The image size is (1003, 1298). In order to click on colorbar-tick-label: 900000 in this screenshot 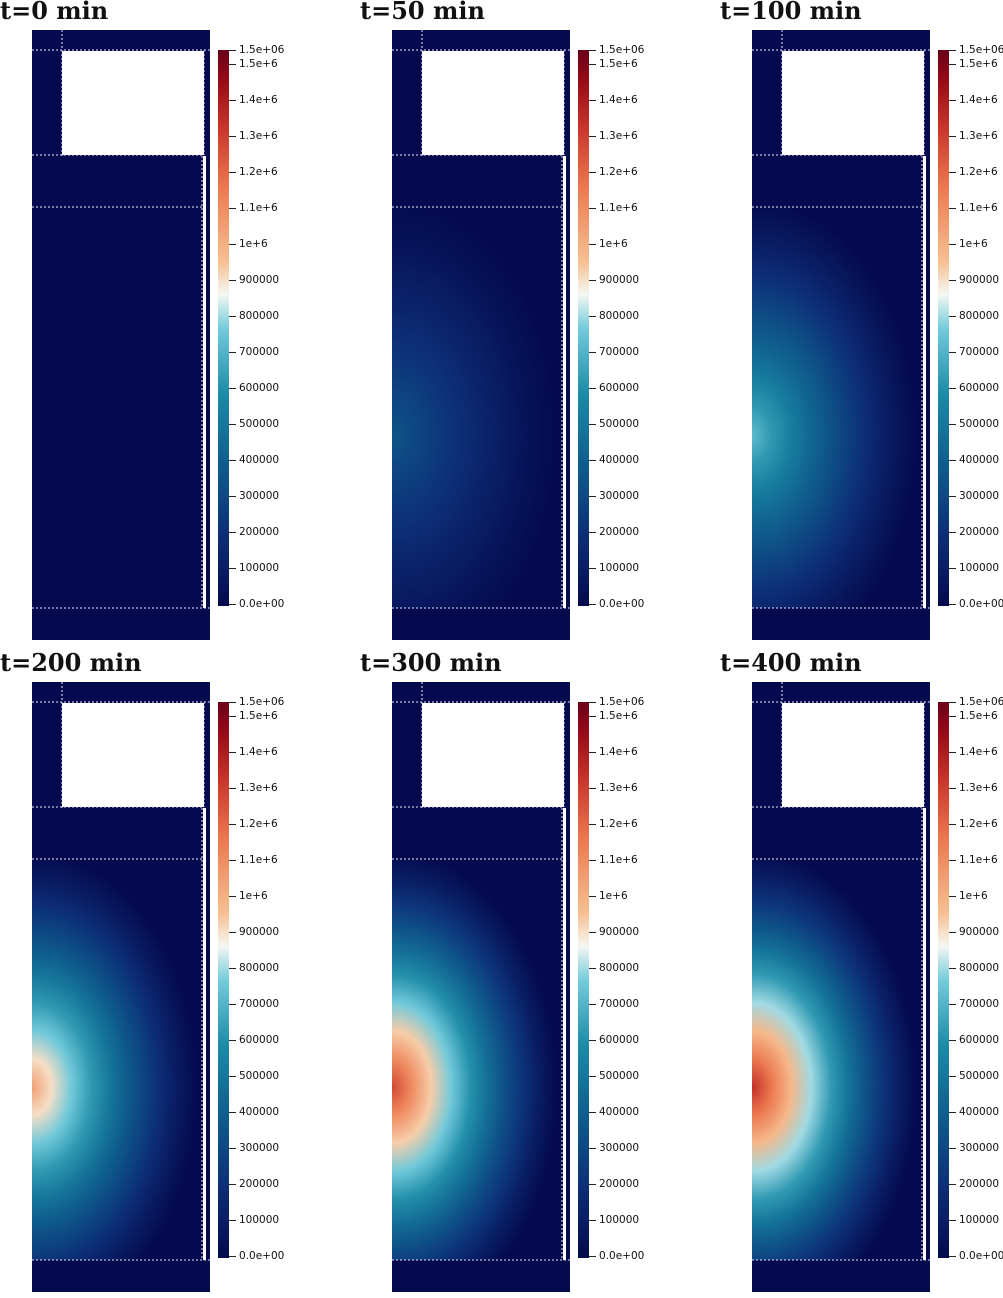, I will do `click(979, 932)`.